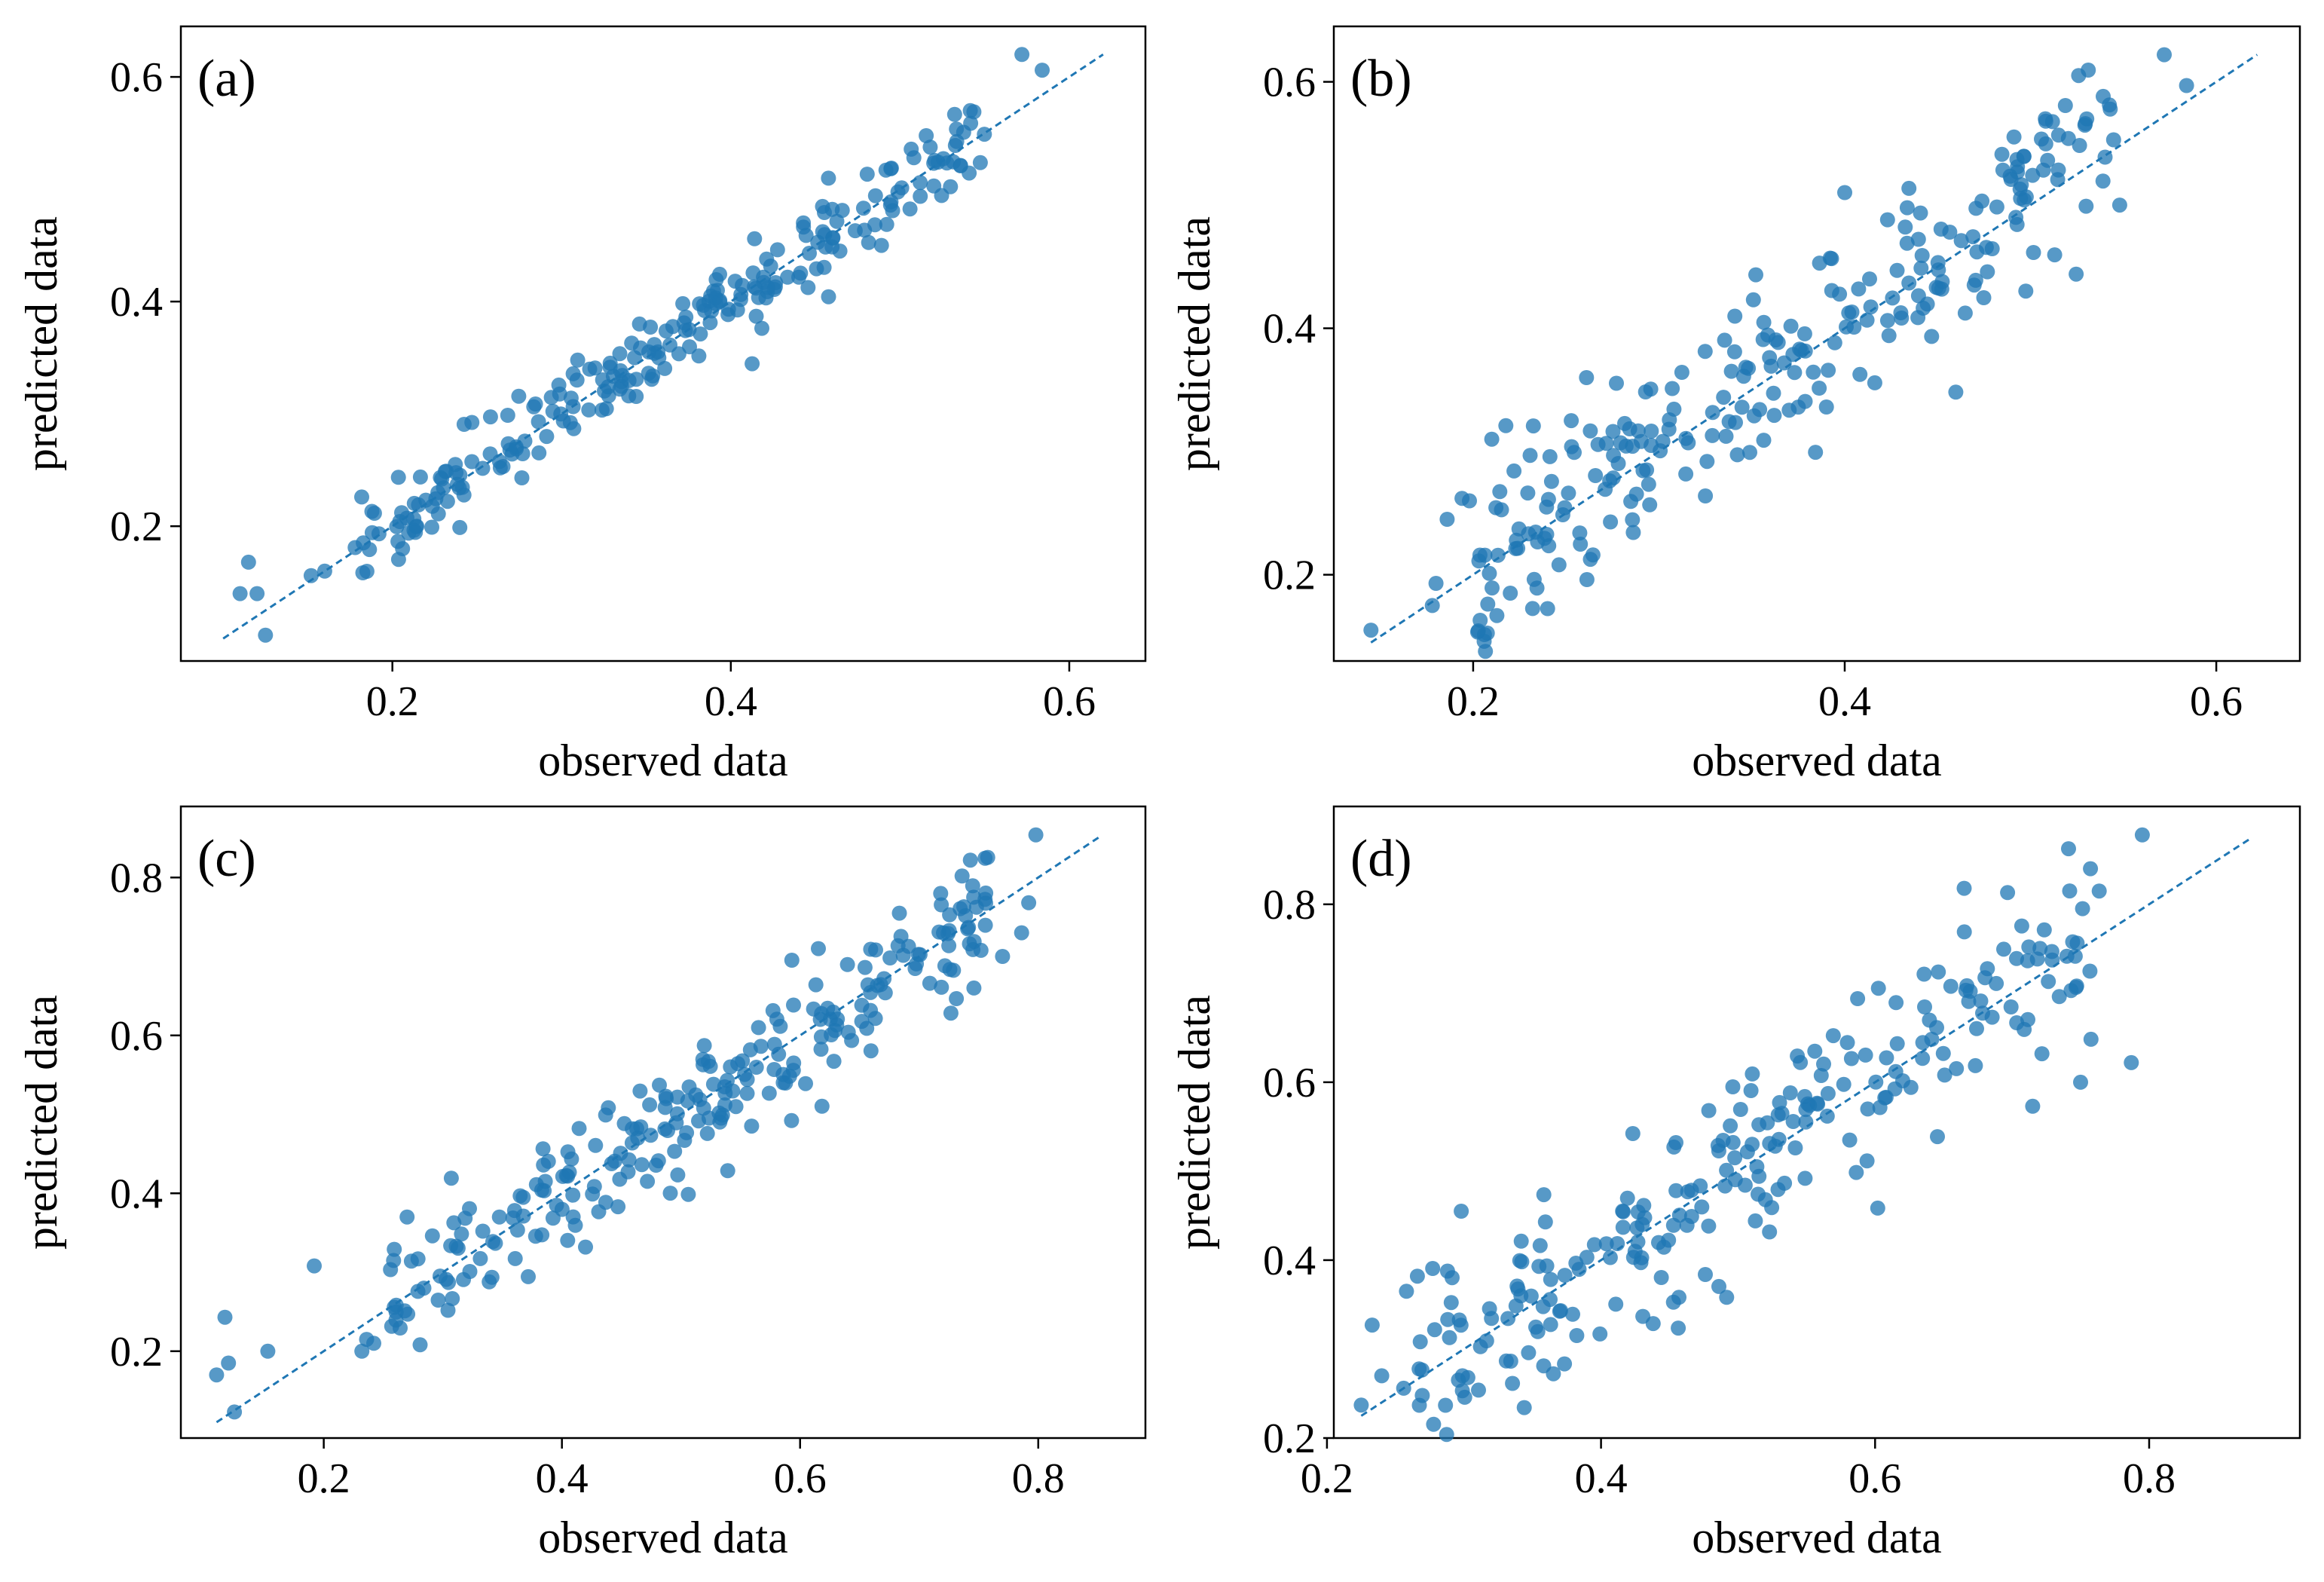  I want to click on y-tick-label: 0.6, so click(1289, 83).